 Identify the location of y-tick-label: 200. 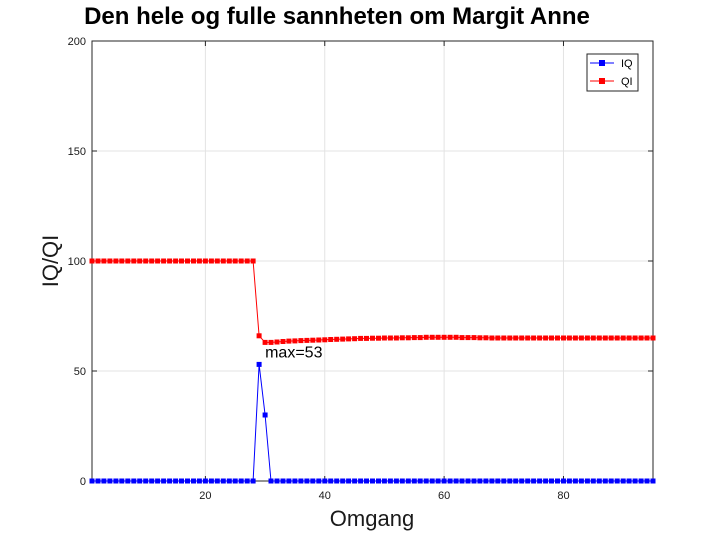
(77, 42).